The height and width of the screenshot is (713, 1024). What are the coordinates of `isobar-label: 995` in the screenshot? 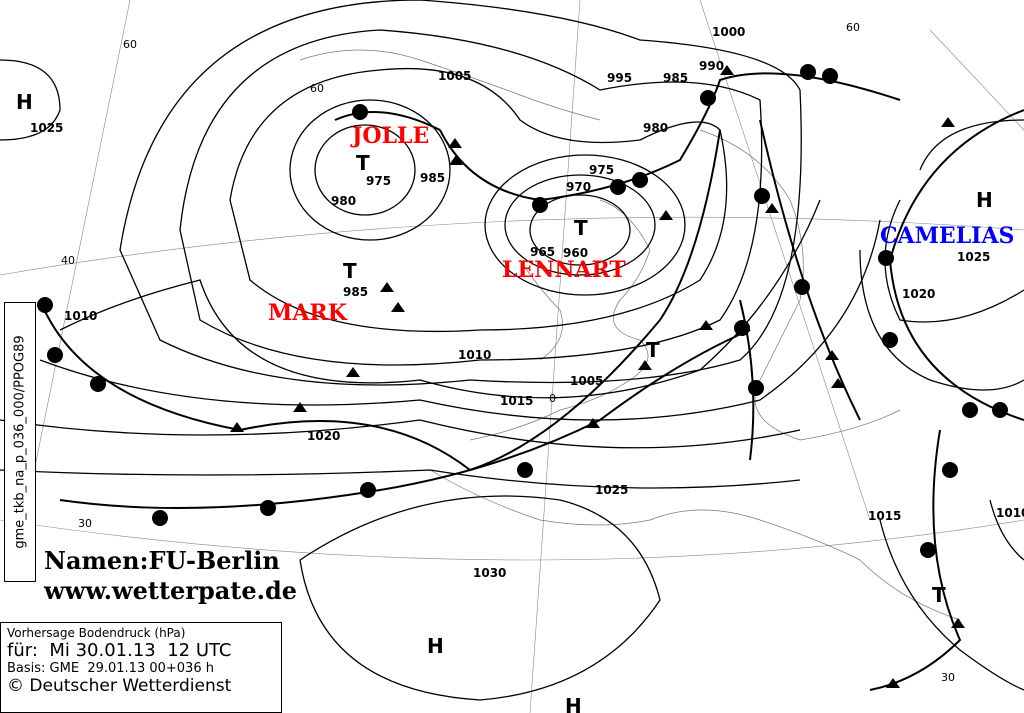 It's located at (619, 78).